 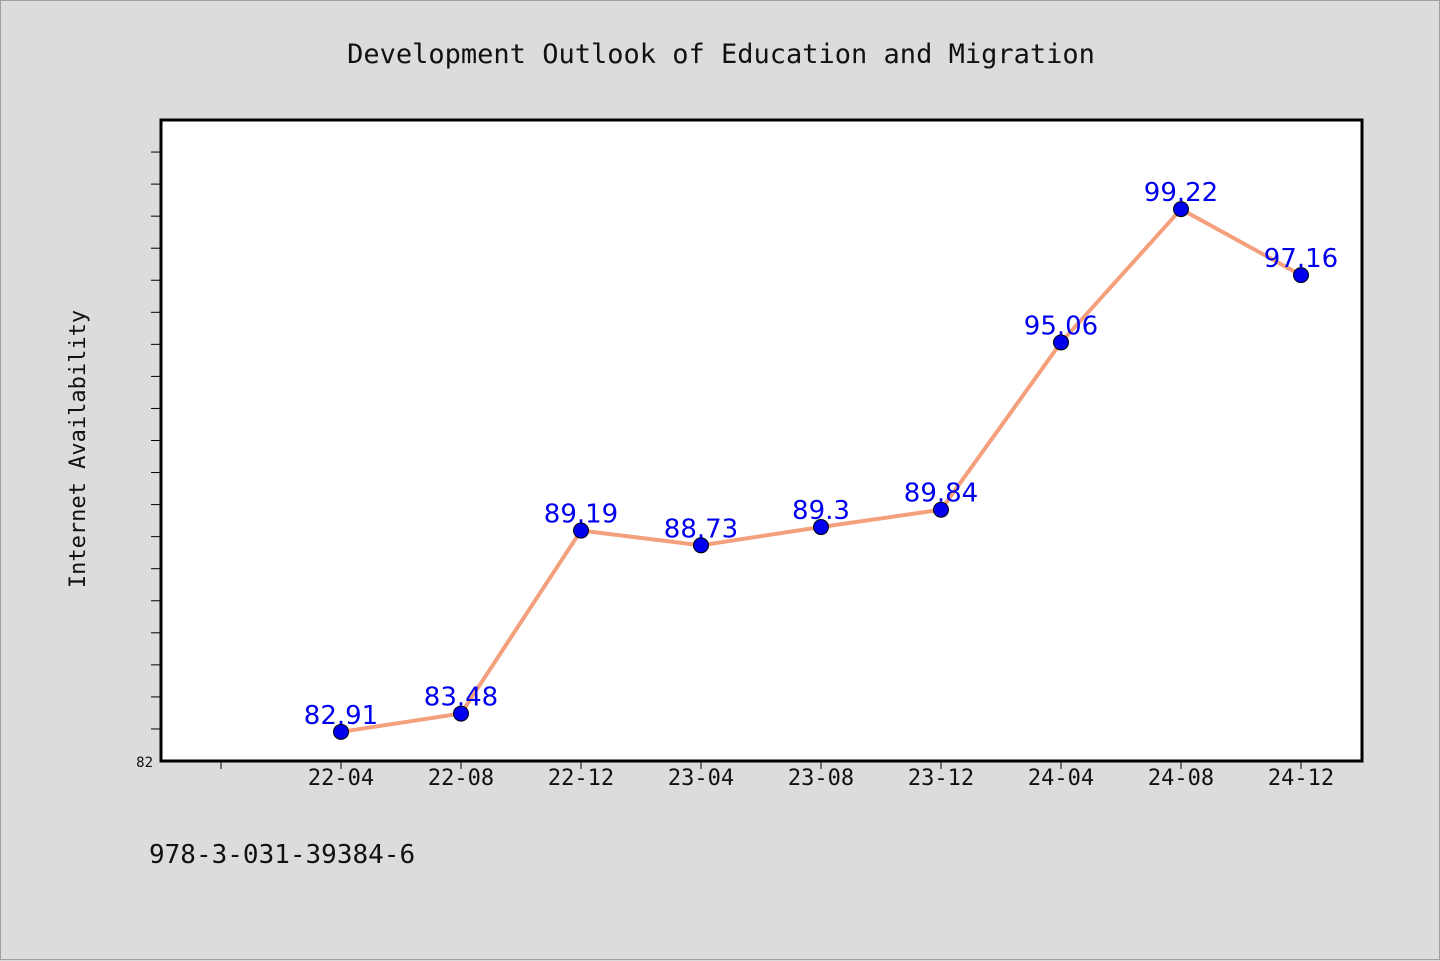 What do you see at coordinates (461, 698) in the screenshot?
I see `data-label: 83.48` at bounding box center [461, 698].